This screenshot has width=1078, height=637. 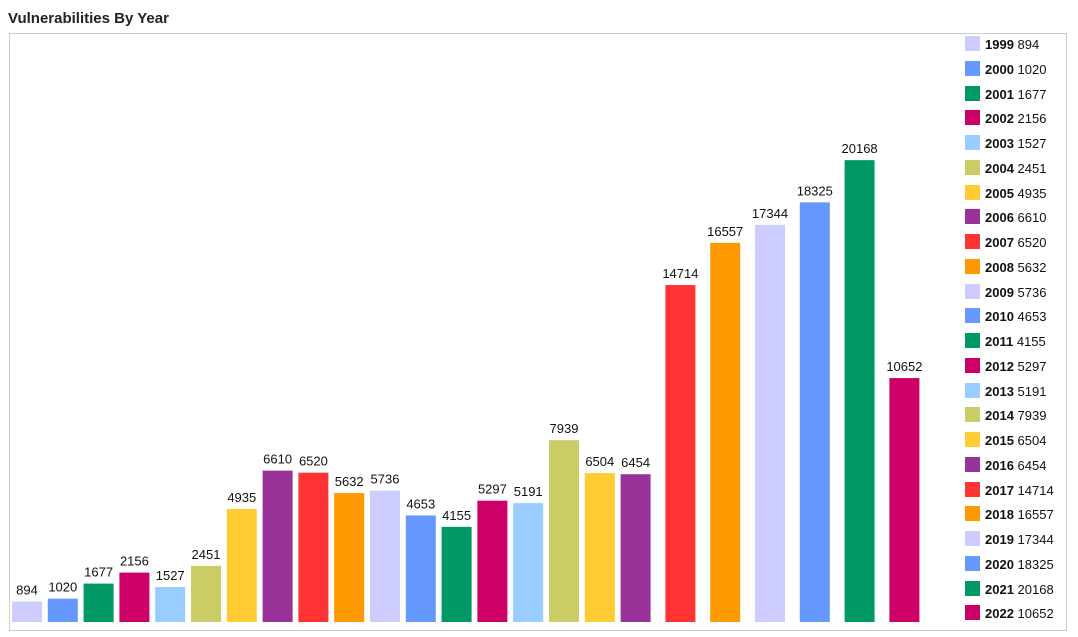 What do you see at coordinates (313, 461) in the screenshot?
I see `bar-value-label-2007: 6520` at bounding box center [313, 461].